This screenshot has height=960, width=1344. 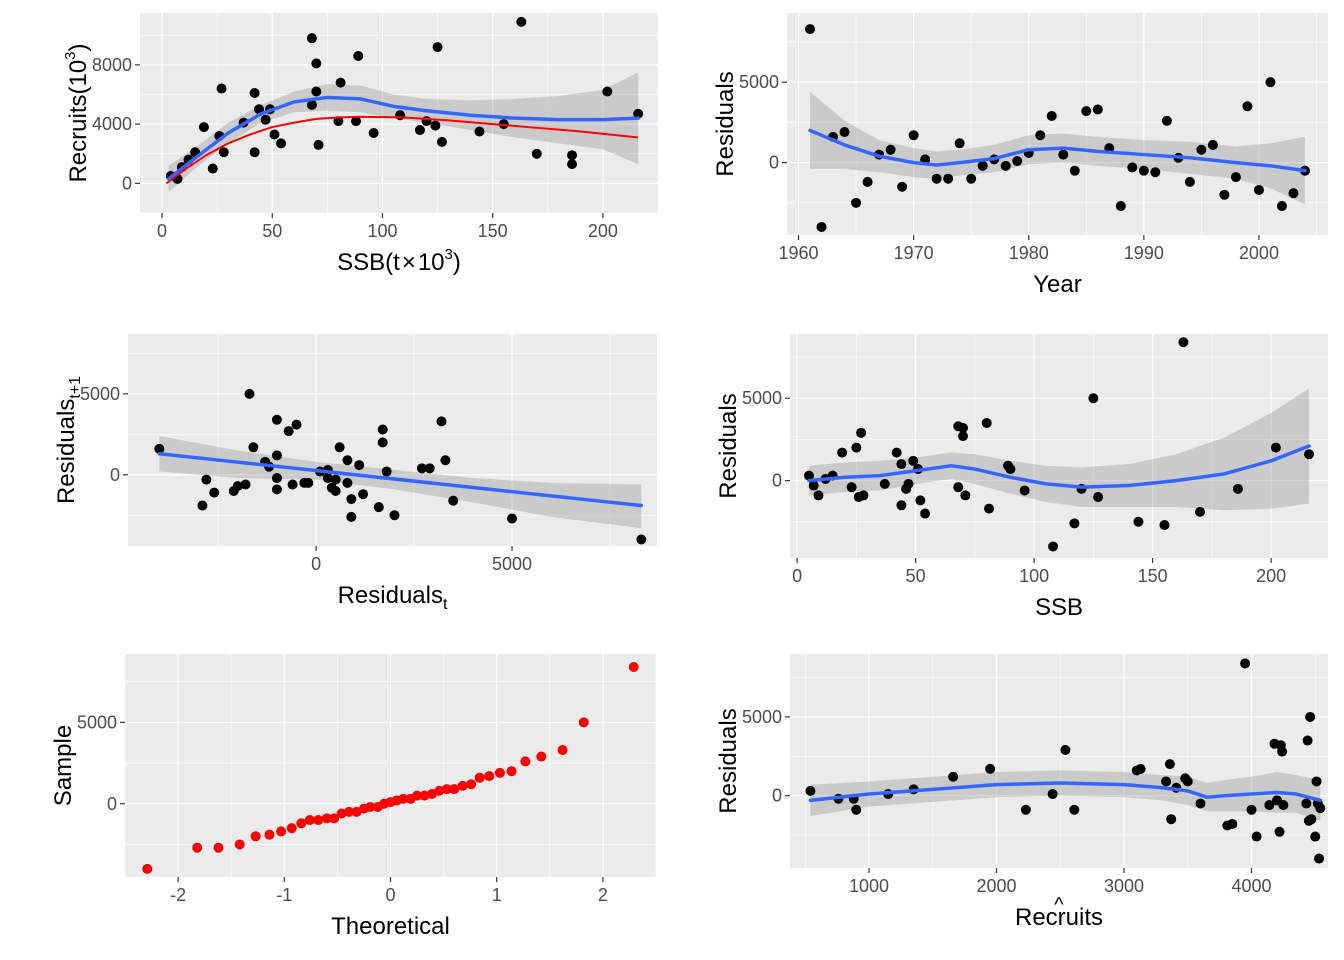 I want to click on plot-panel, so click(x=1059, y=761).